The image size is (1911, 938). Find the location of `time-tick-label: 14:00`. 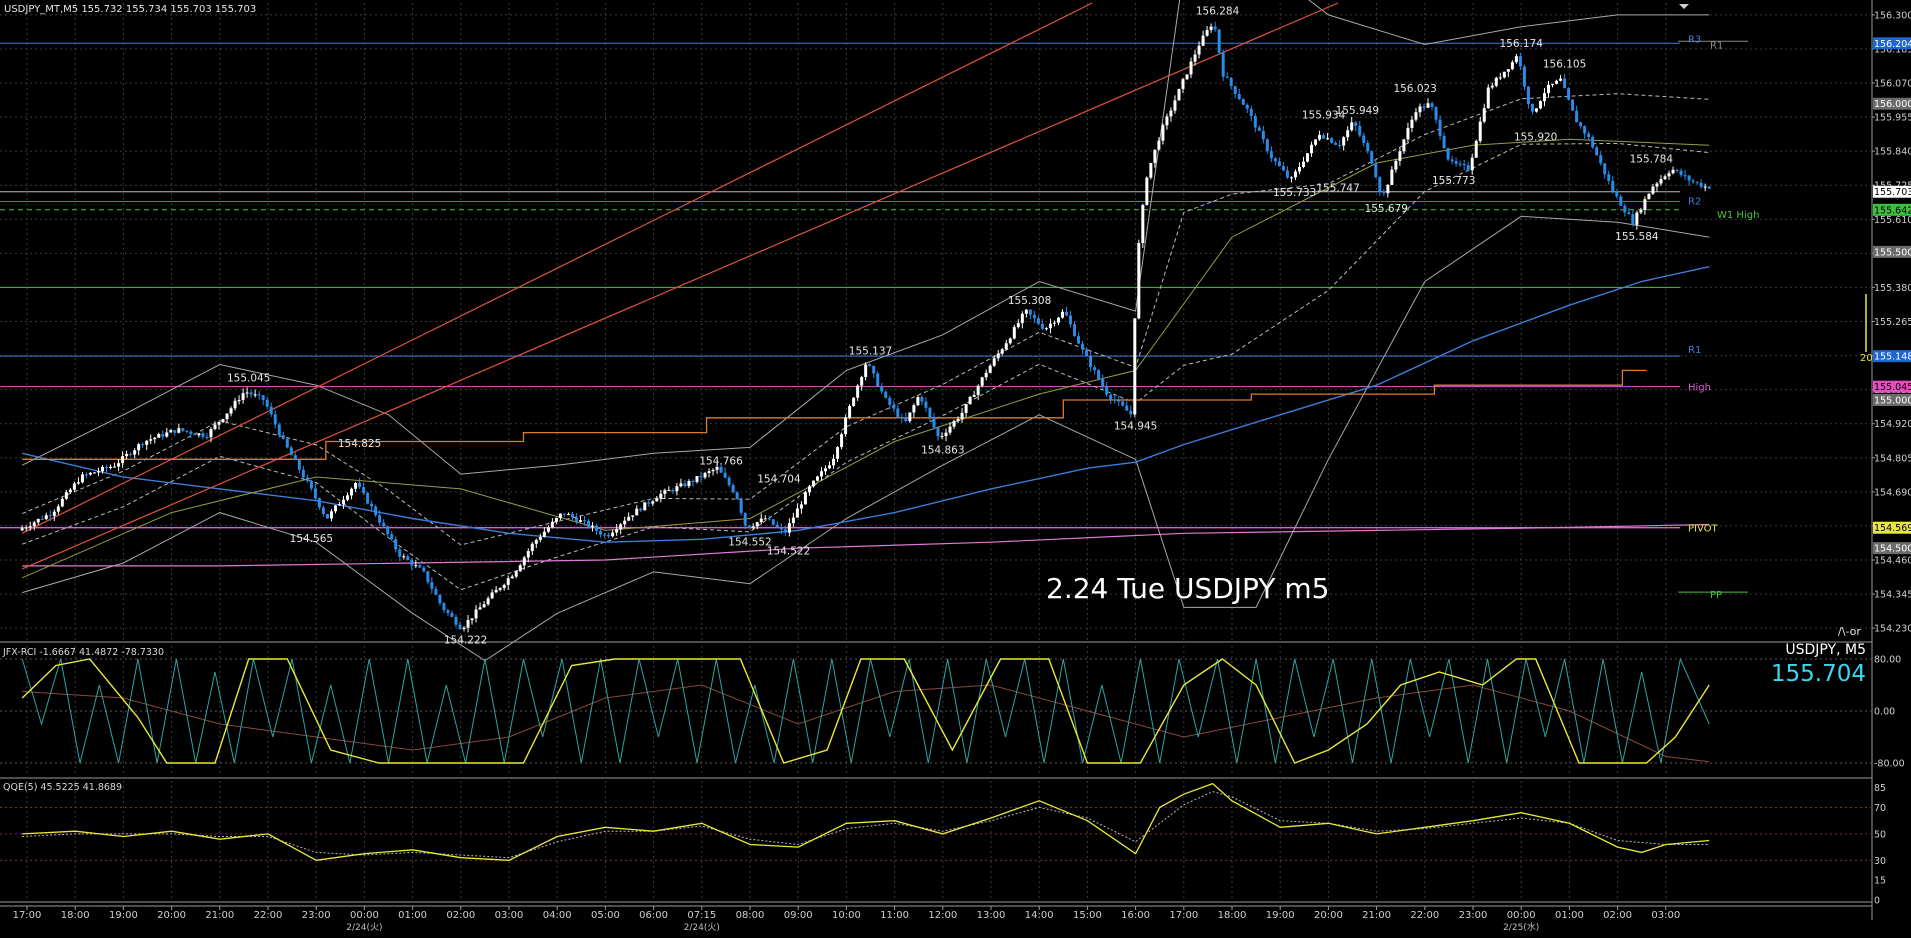

time-tick-label: 14:00 is located at coordinates (1039, 915).